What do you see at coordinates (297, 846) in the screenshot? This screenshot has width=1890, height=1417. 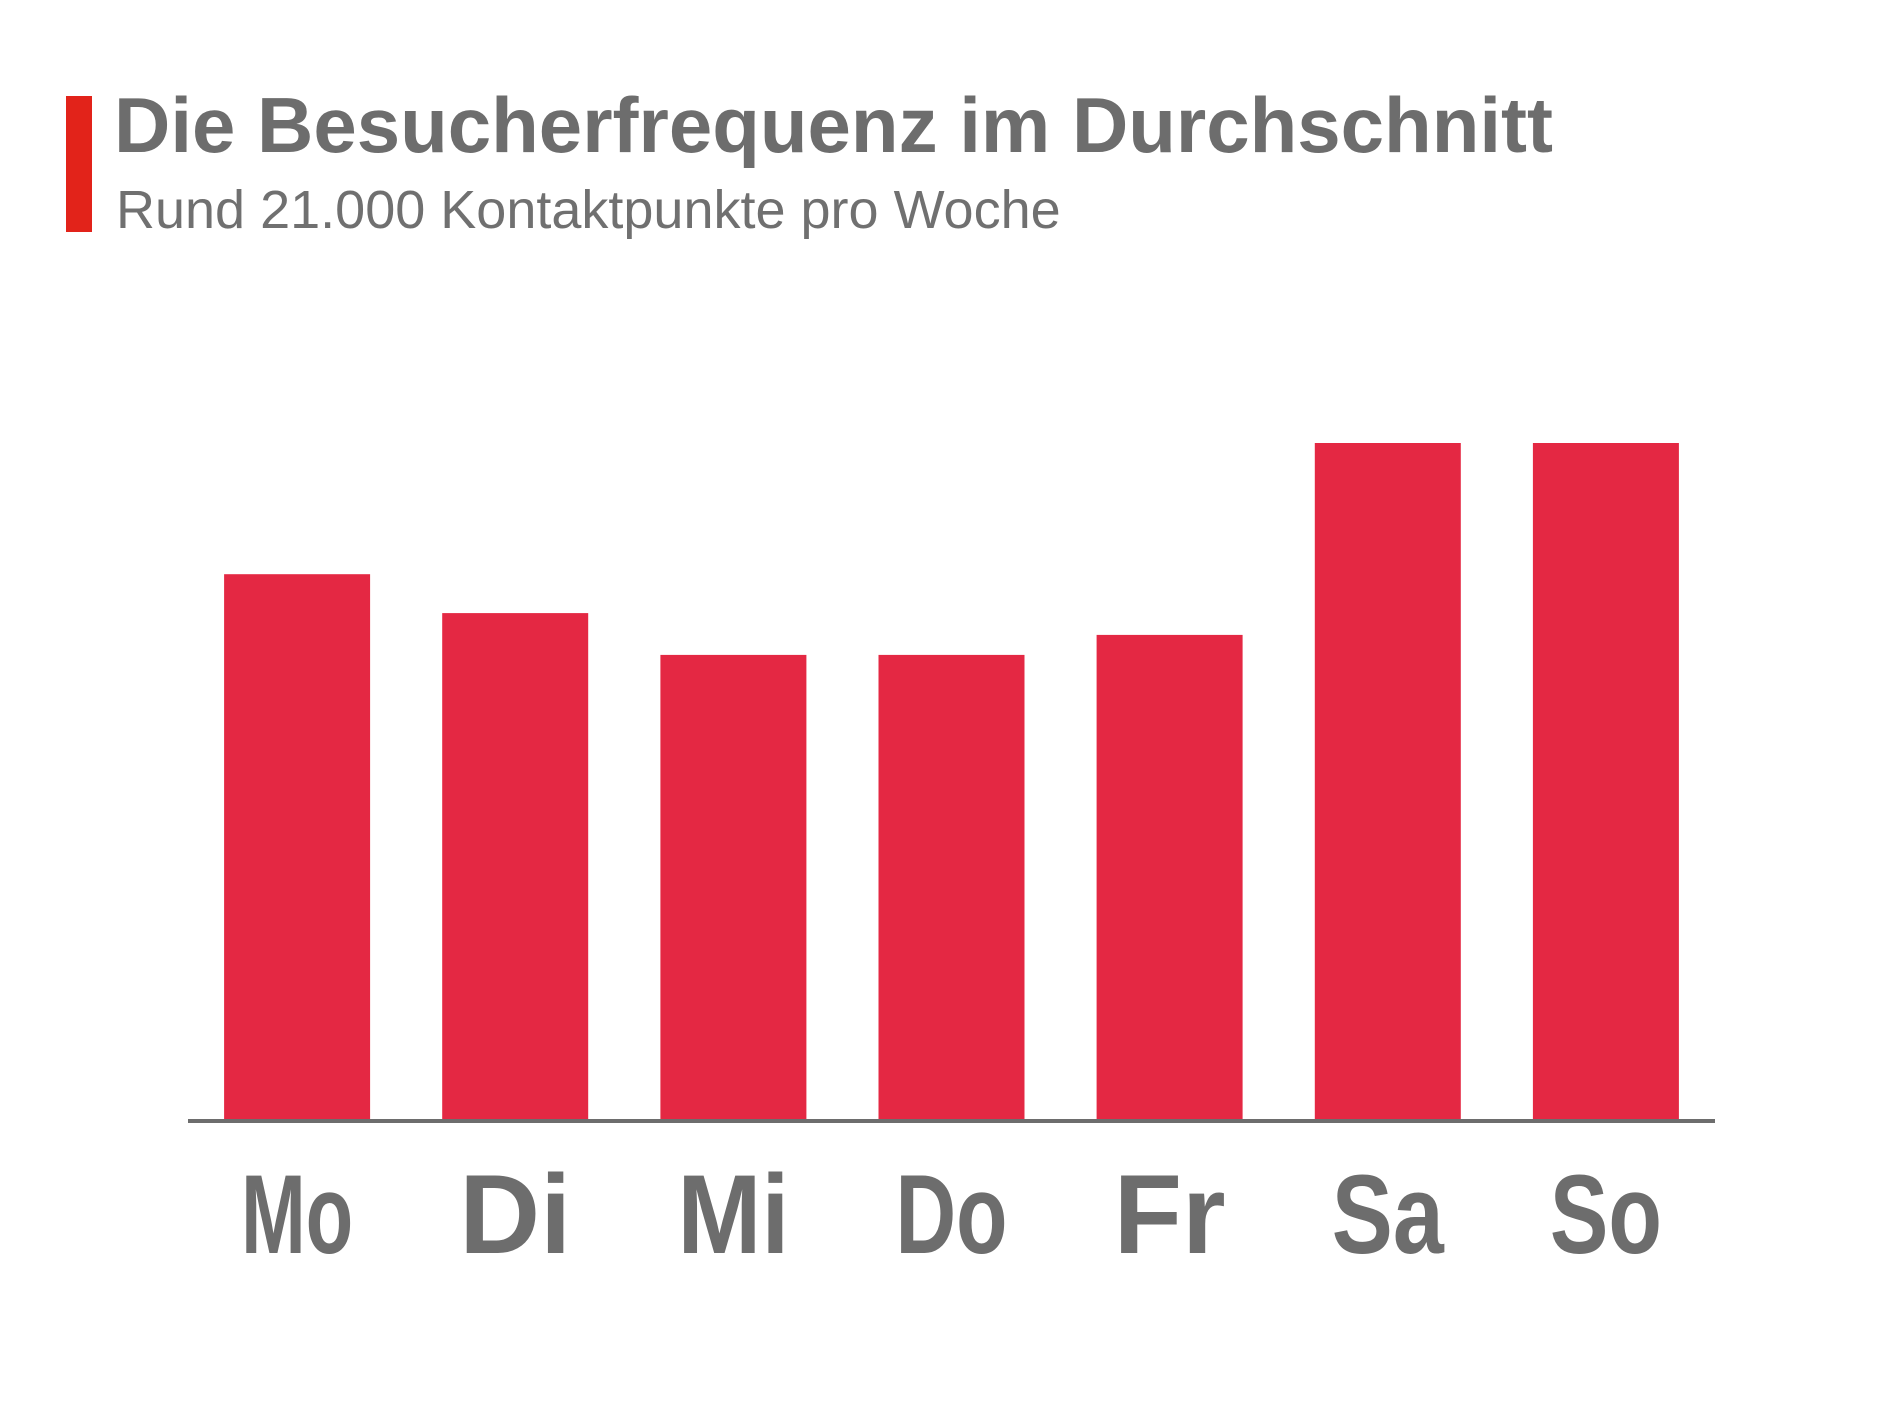 I see `bar-mo` at bounding box center [297, 846].